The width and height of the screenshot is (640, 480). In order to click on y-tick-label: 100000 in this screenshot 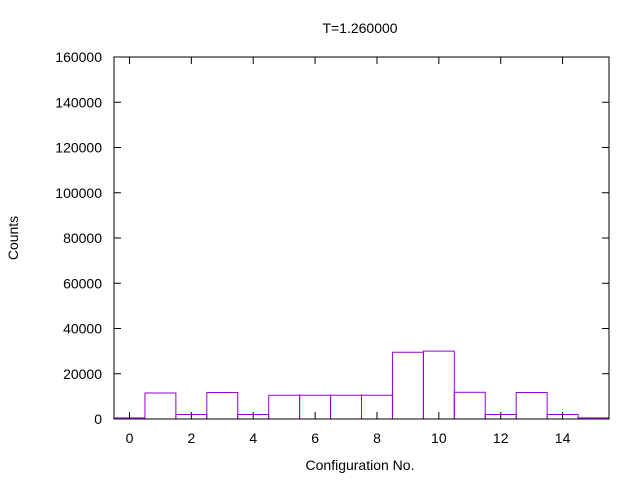, I will do `click(78, 193)`.